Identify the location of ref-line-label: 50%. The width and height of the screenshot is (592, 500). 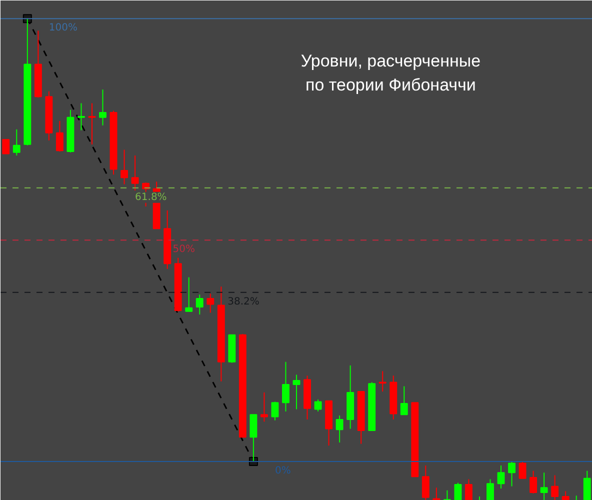
(183, 250).